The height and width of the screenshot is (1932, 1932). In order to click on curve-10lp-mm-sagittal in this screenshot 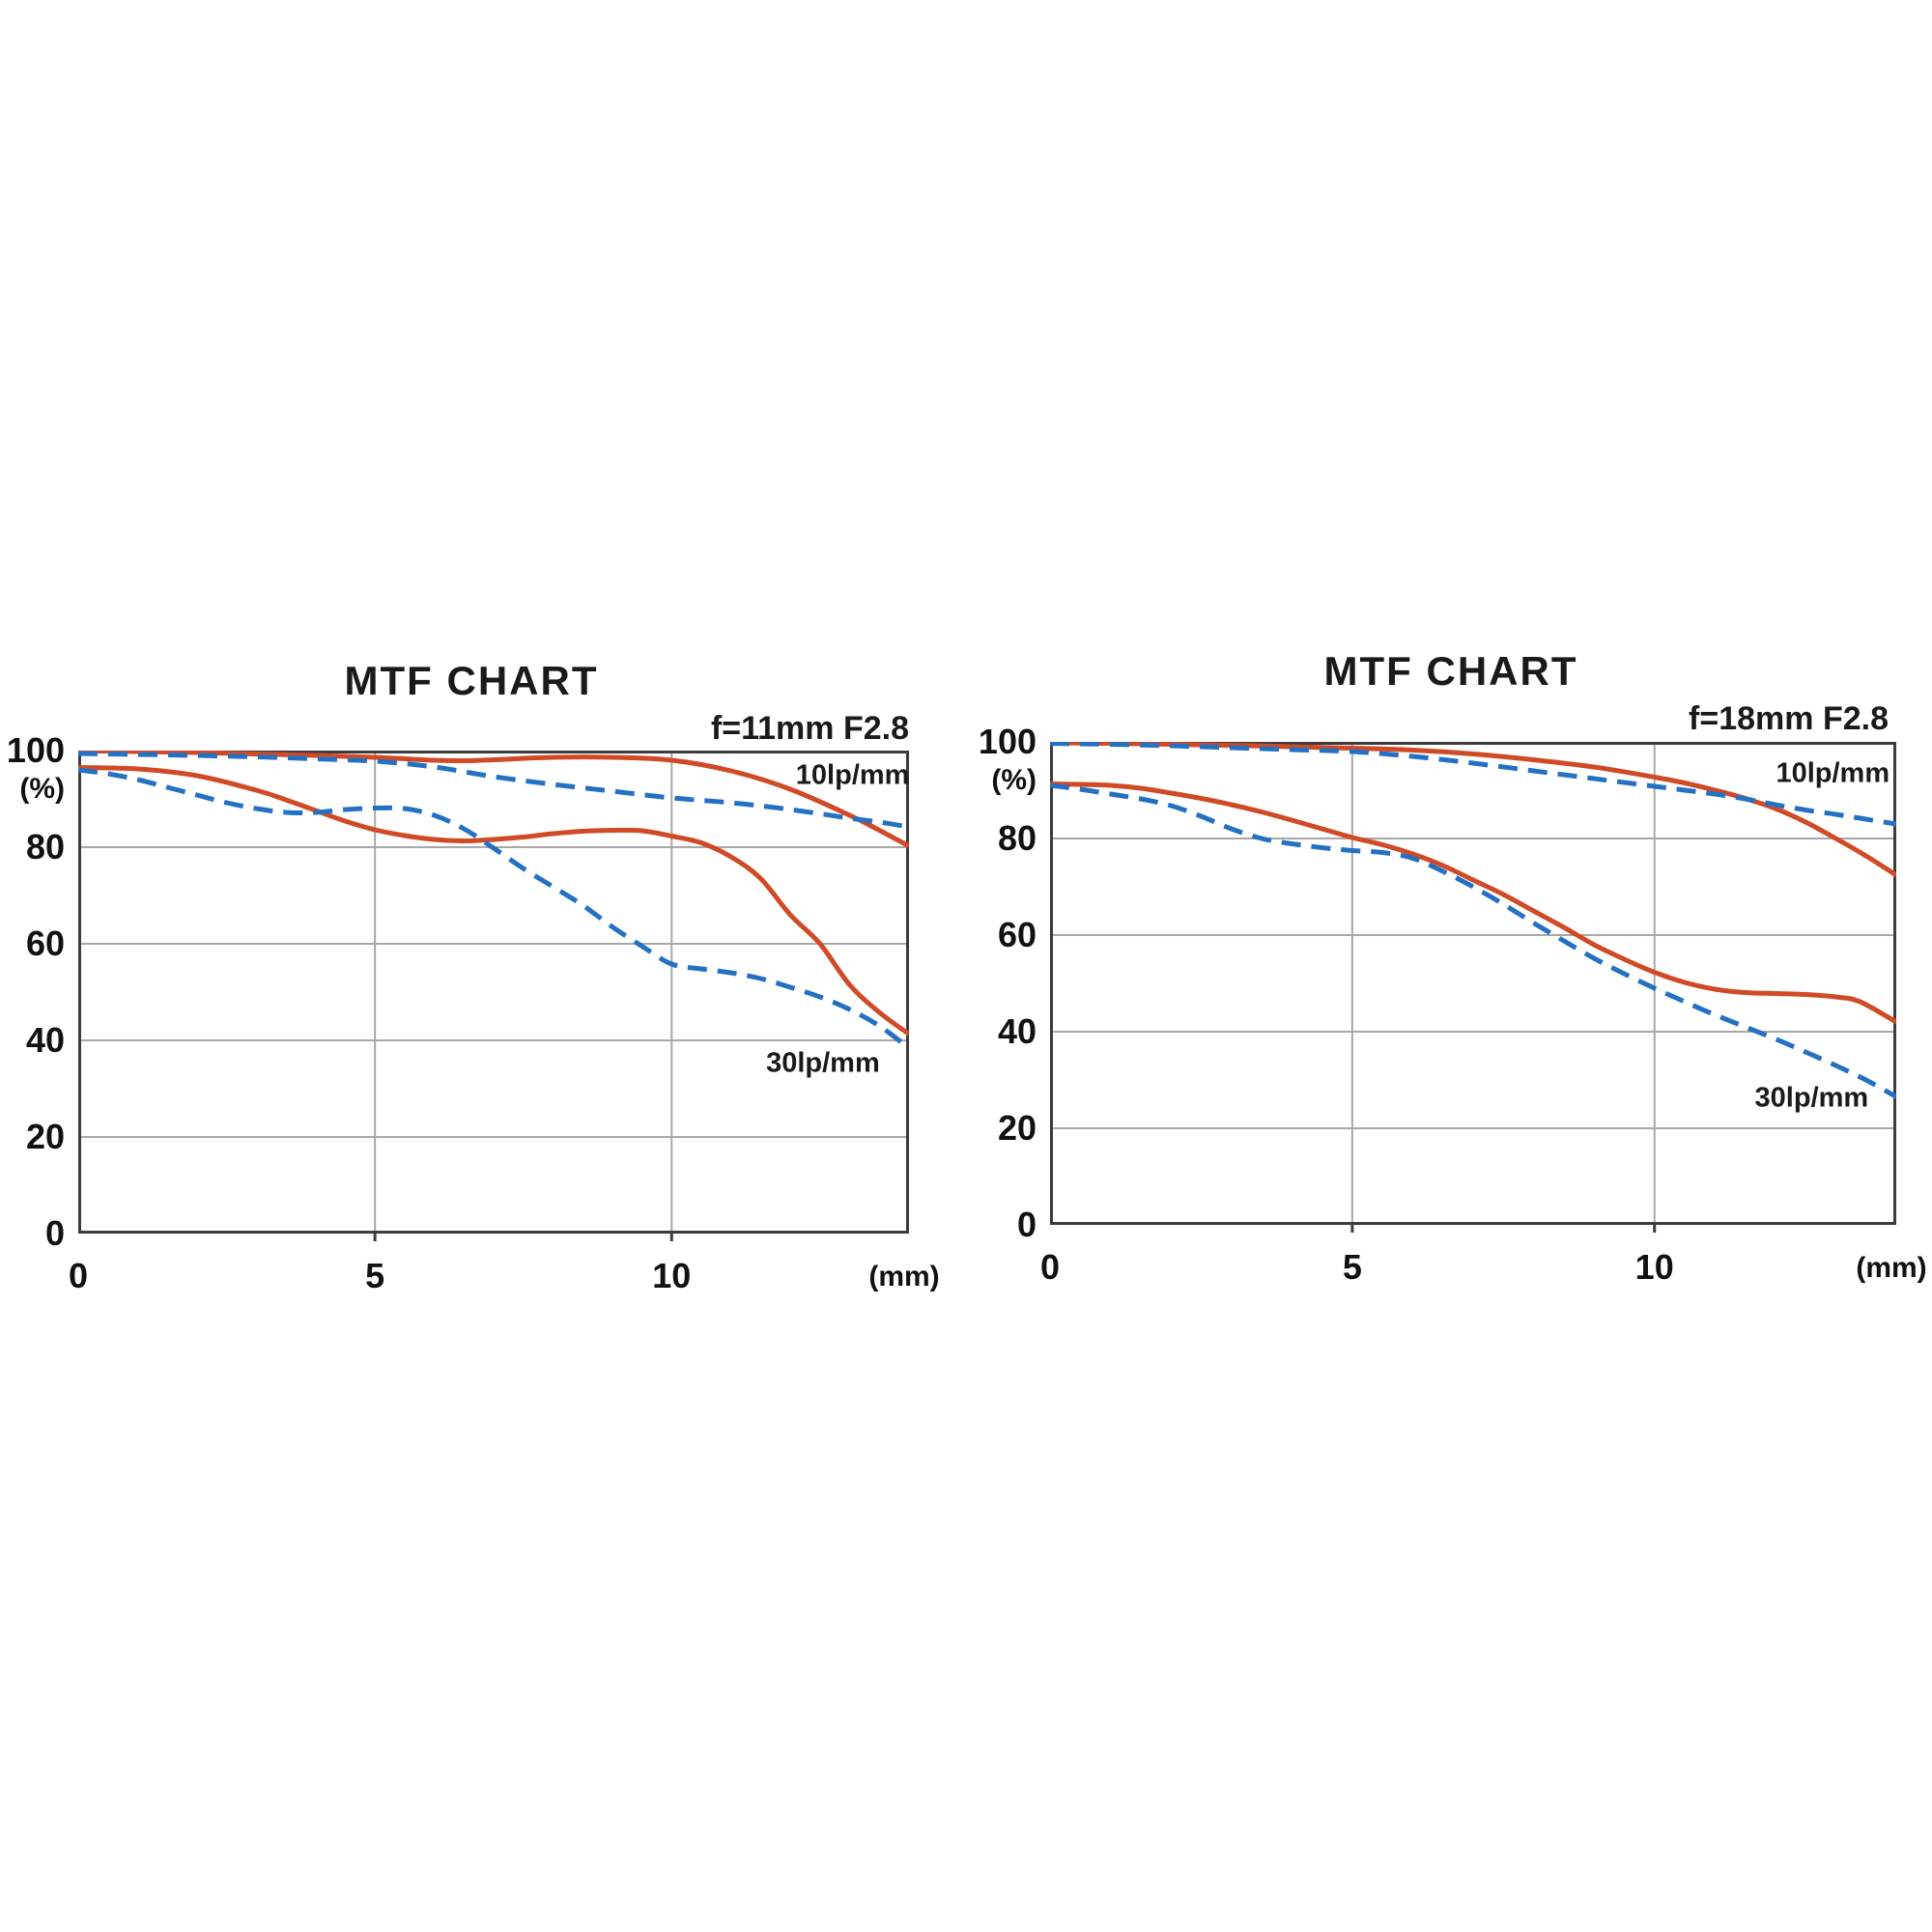, I will do `click(493, 800)`.